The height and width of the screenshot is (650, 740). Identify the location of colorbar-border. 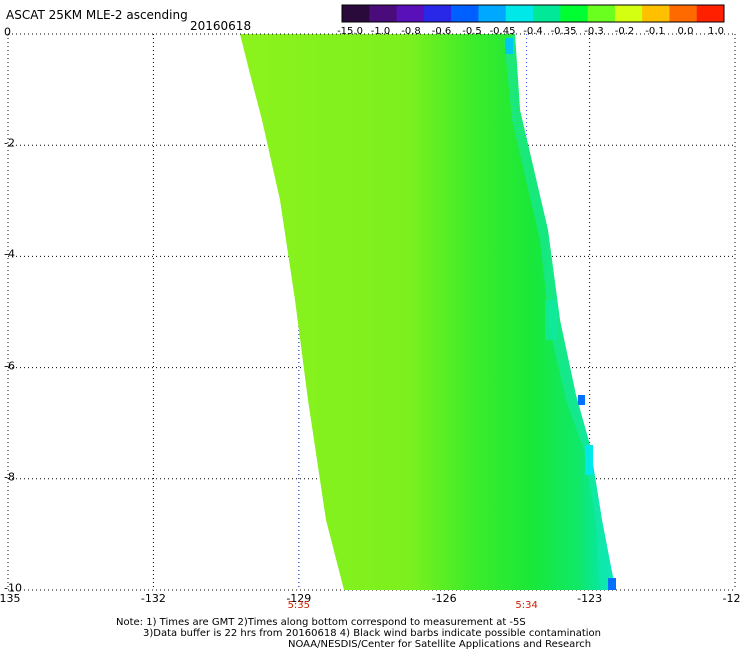
(533, 13).